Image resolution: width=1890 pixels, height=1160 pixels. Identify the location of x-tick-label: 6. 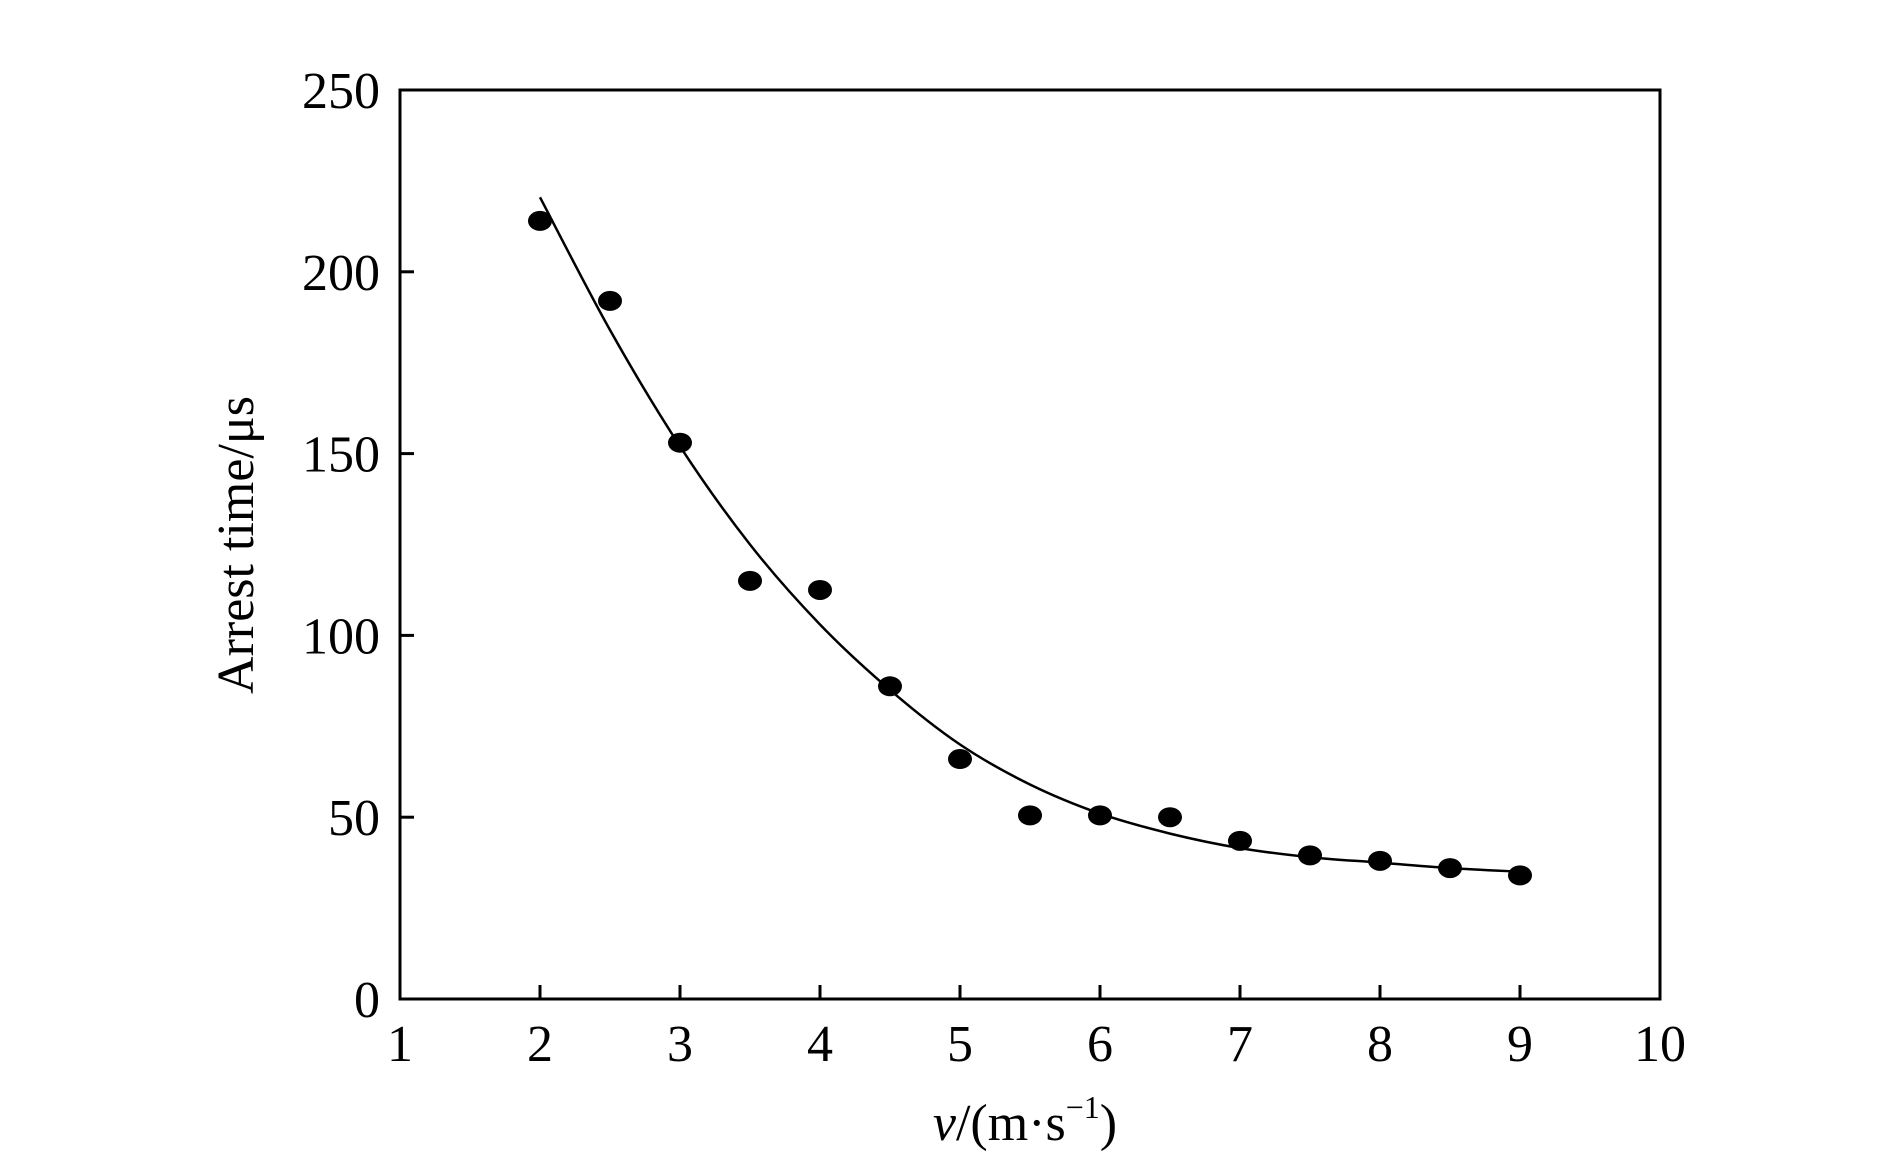
(1100, 1044).